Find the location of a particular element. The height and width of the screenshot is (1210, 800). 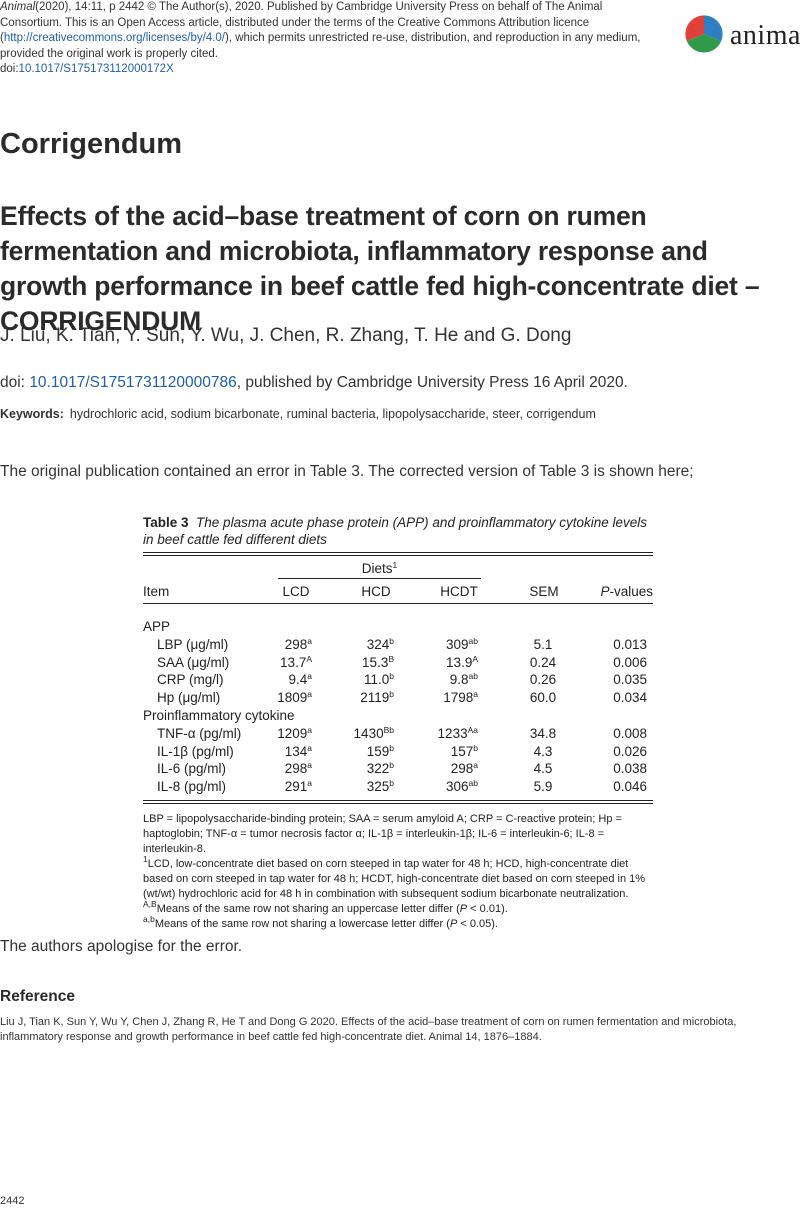

table-cell-hcd: 325b is located at coordinates (380, 786).